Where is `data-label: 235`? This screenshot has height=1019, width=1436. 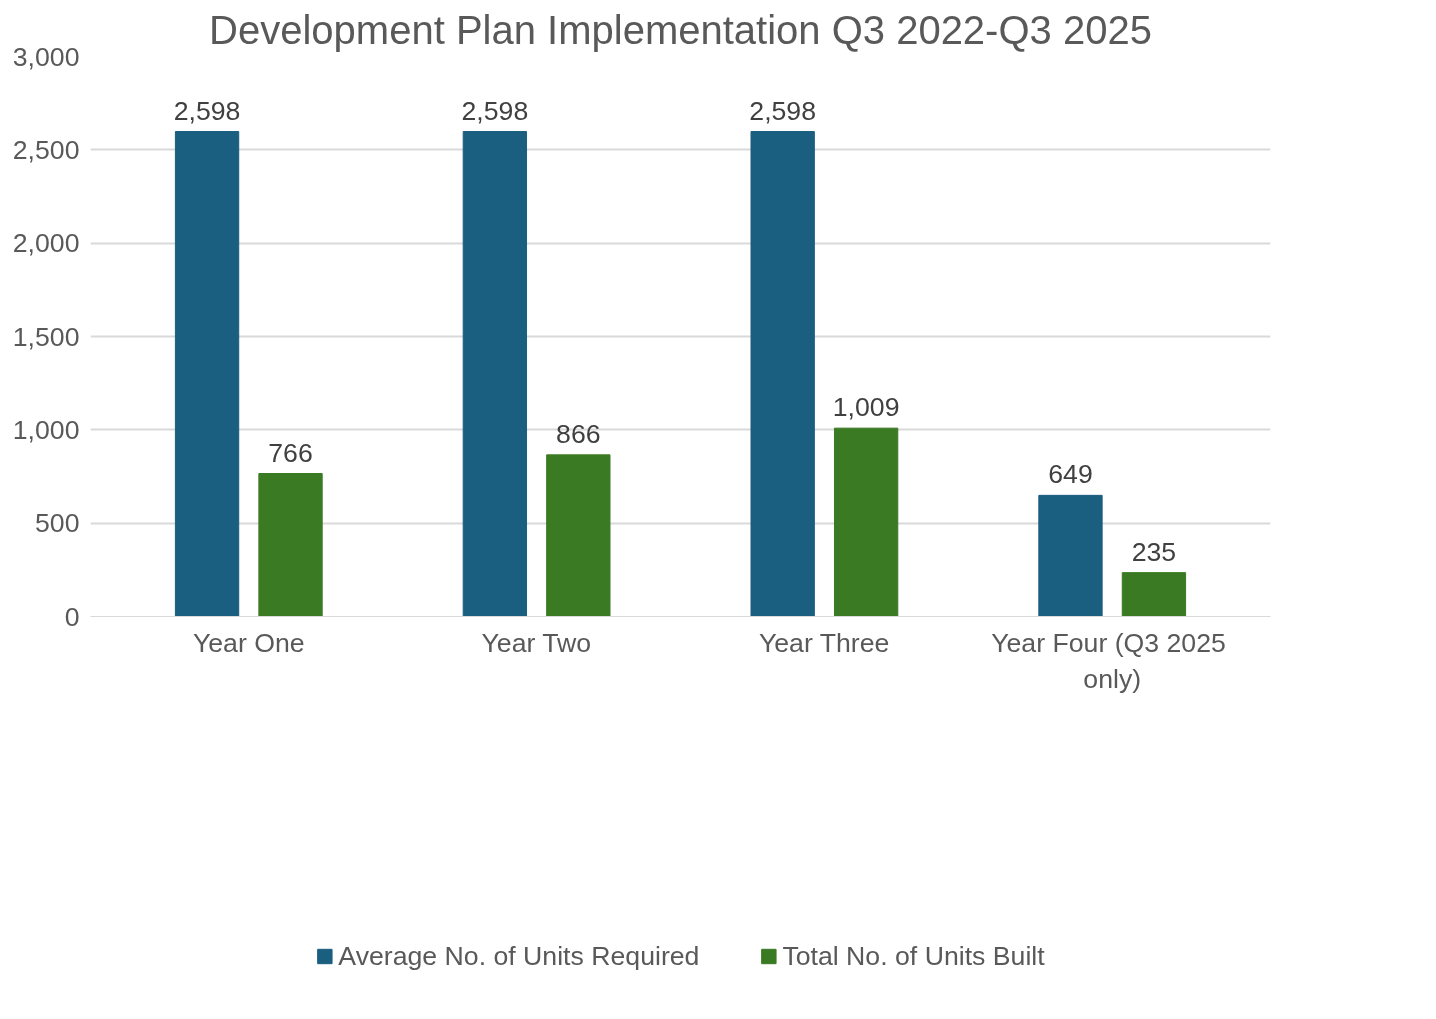
data-label: 235 is located at coordinates (1154, 551).